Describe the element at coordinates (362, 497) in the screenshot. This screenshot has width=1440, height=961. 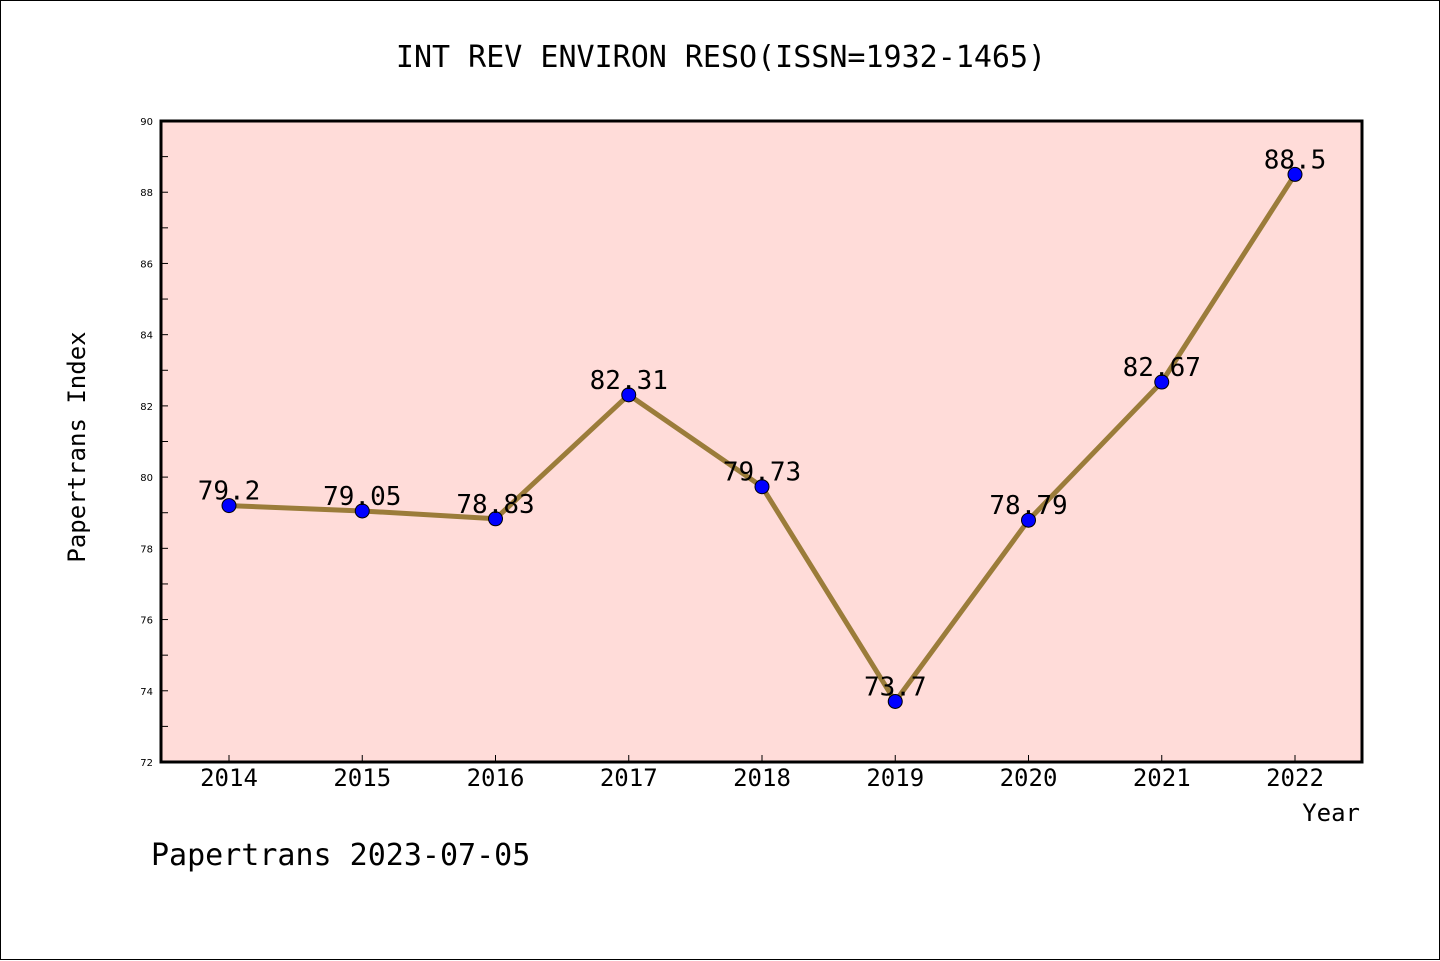
I see `data-label: 79.05` at that location.